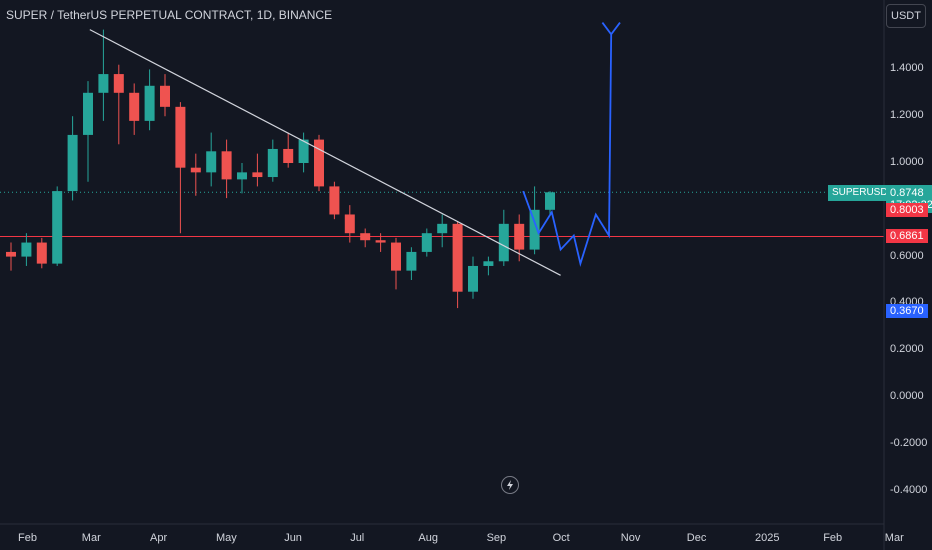 The height and width of the screenshot is (550, 932). I want to click on price-tick-label: 0.6000, so click(907, 255).